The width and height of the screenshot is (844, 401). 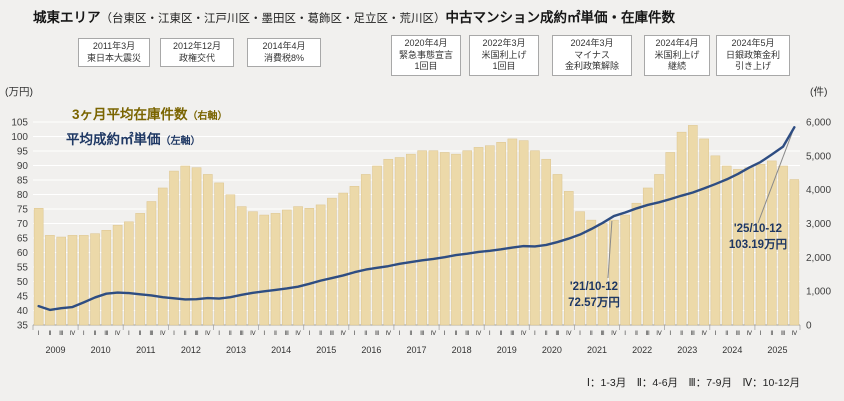 What do you see at coordinates (462, 350) in the screenshot?
I see `svg-text: 2018` at bounding box center [462, 350].